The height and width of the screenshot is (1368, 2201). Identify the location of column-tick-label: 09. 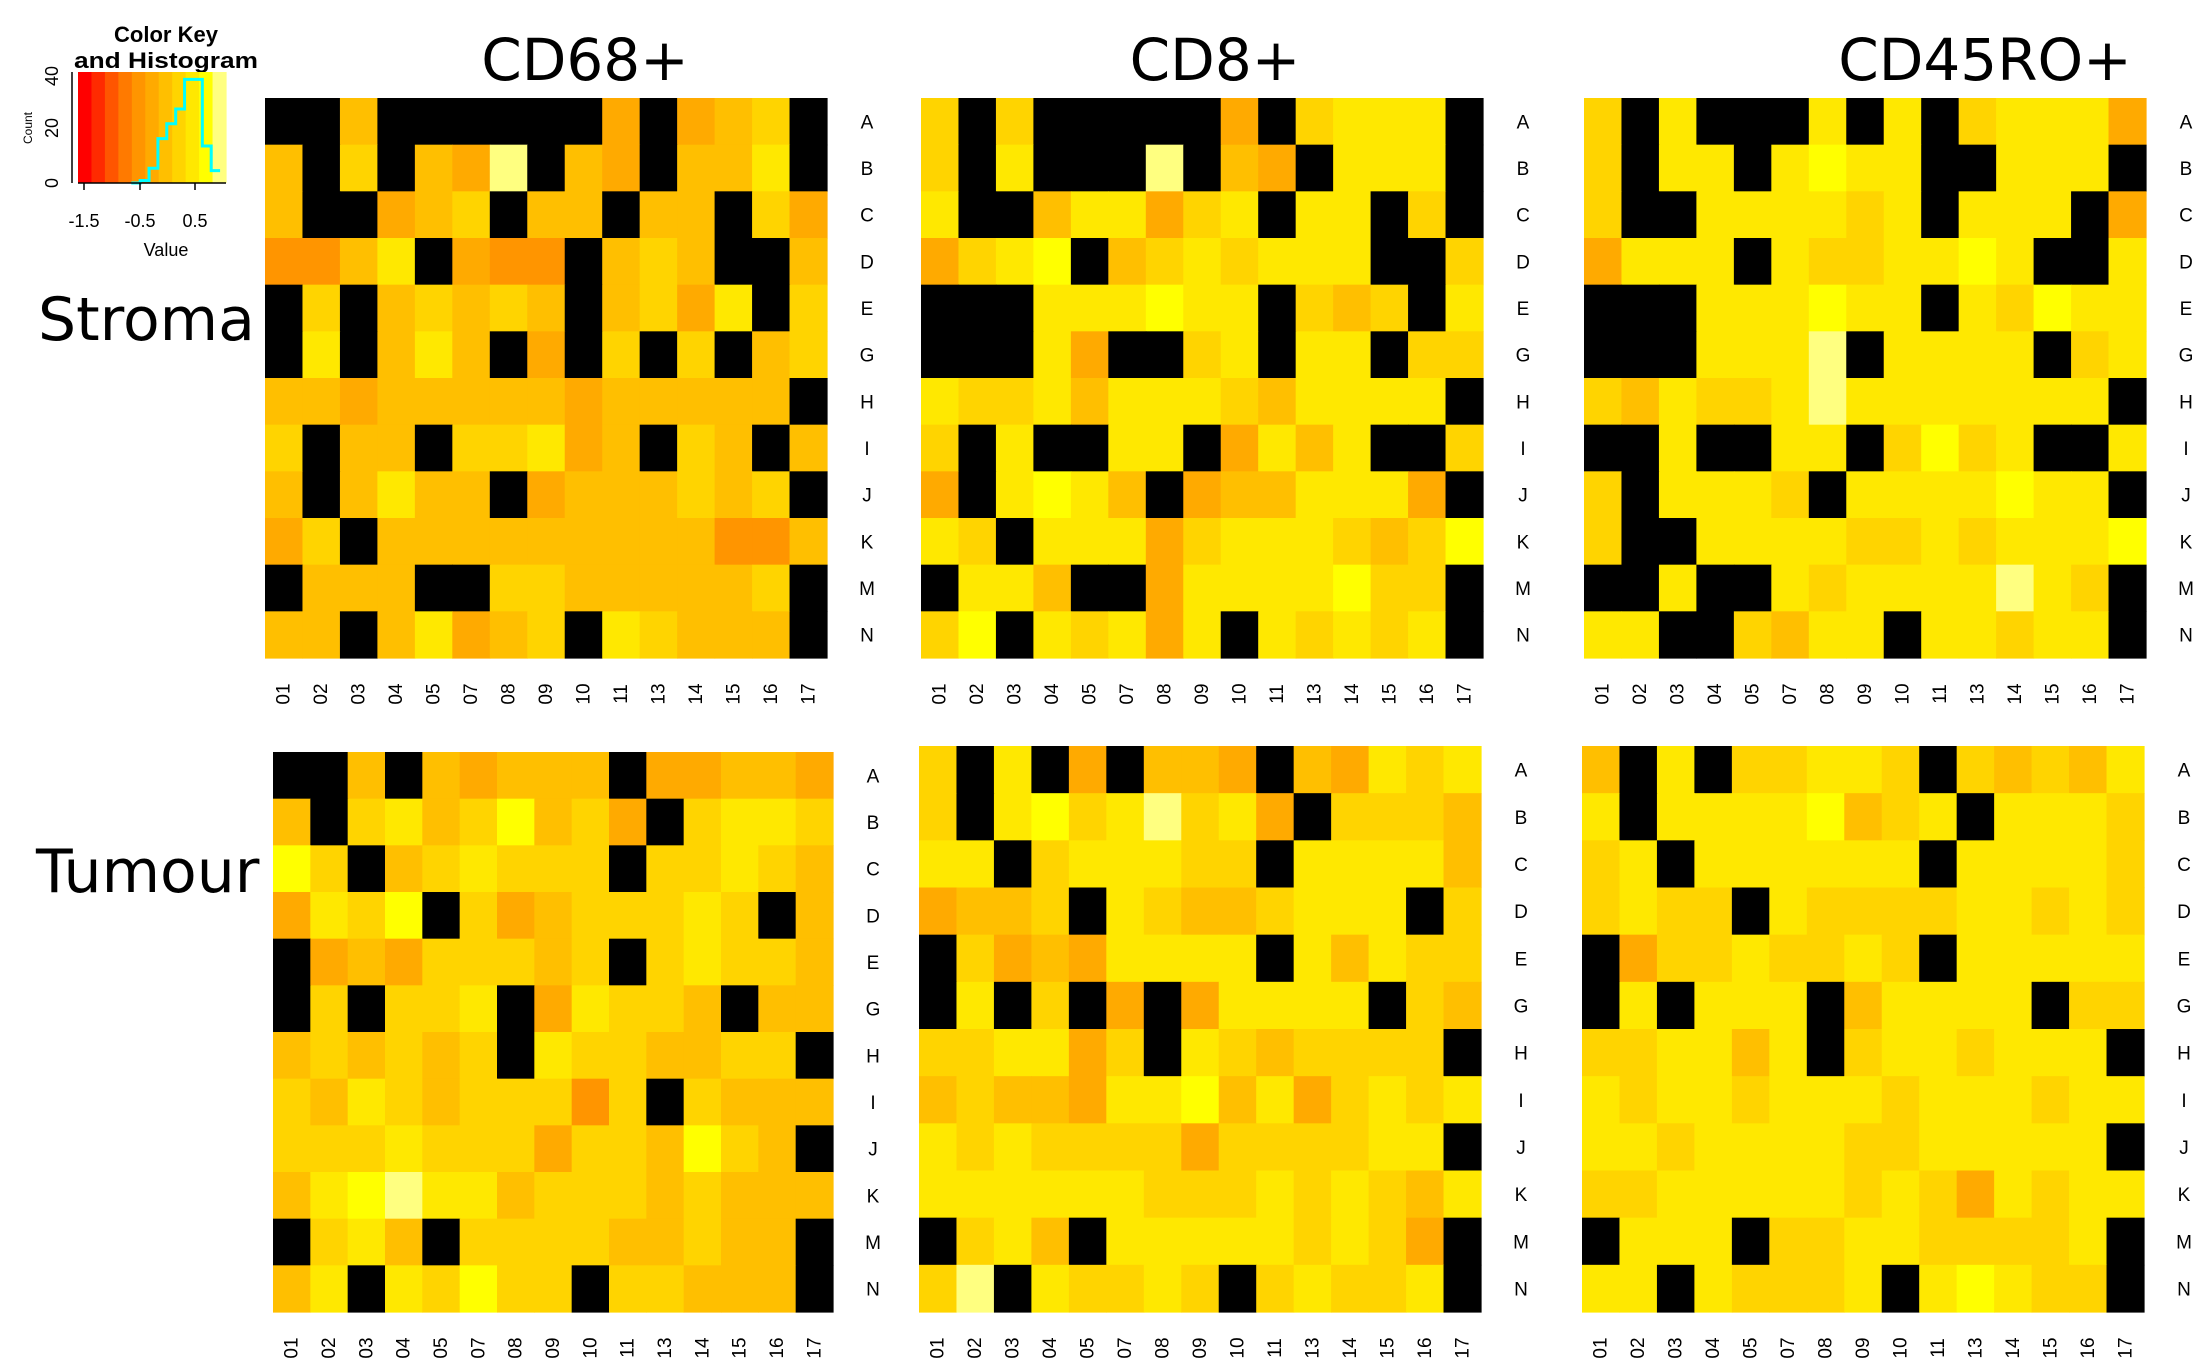
(1202, 693).